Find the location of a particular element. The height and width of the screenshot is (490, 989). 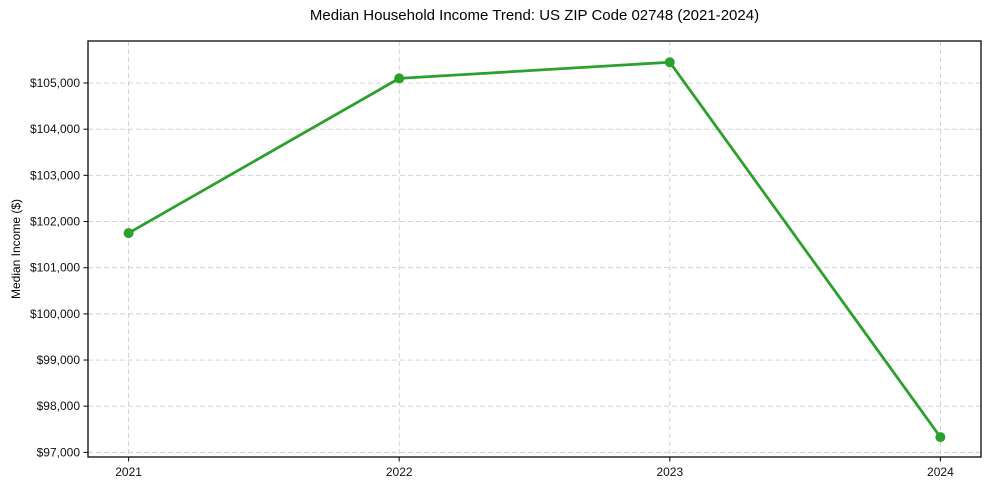

y-tick-label: $103,000 is located at coordinates (55, 175).